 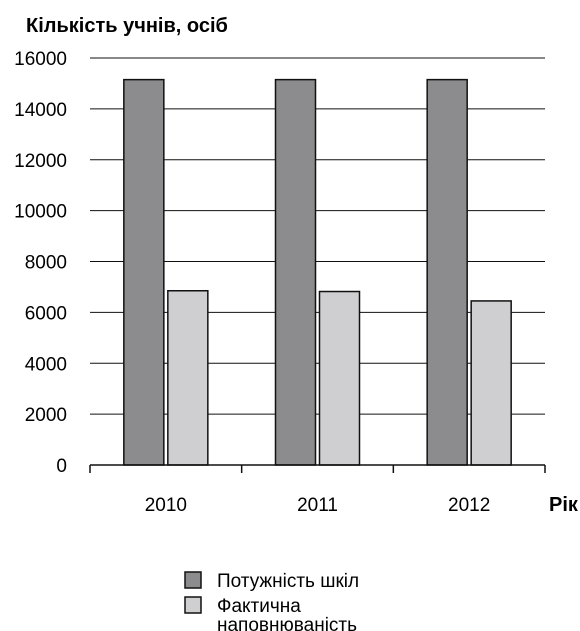 I want to click on legend-label-occupancy-line1: Фактична, so click(x=259, y=606).